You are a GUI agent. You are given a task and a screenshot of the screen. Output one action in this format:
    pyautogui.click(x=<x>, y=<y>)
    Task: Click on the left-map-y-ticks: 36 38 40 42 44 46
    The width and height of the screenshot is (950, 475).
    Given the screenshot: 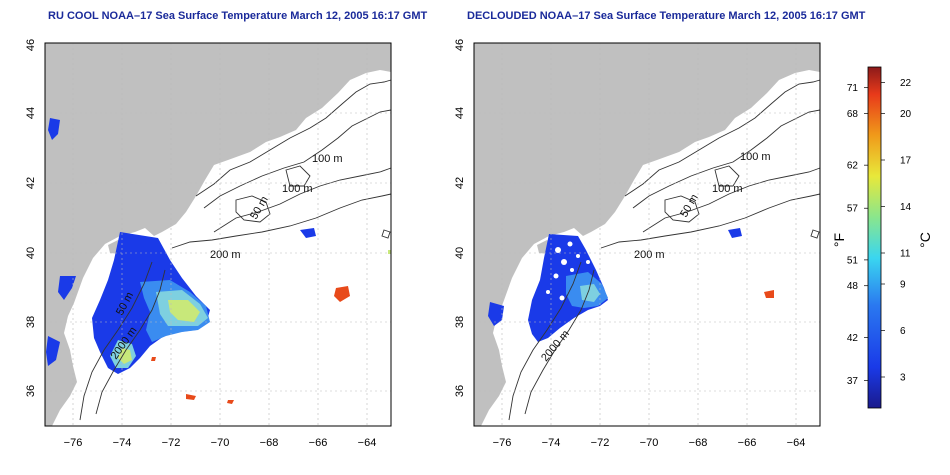 What is the action you would take?
    pyautogui.click(x=31, y=218)
    